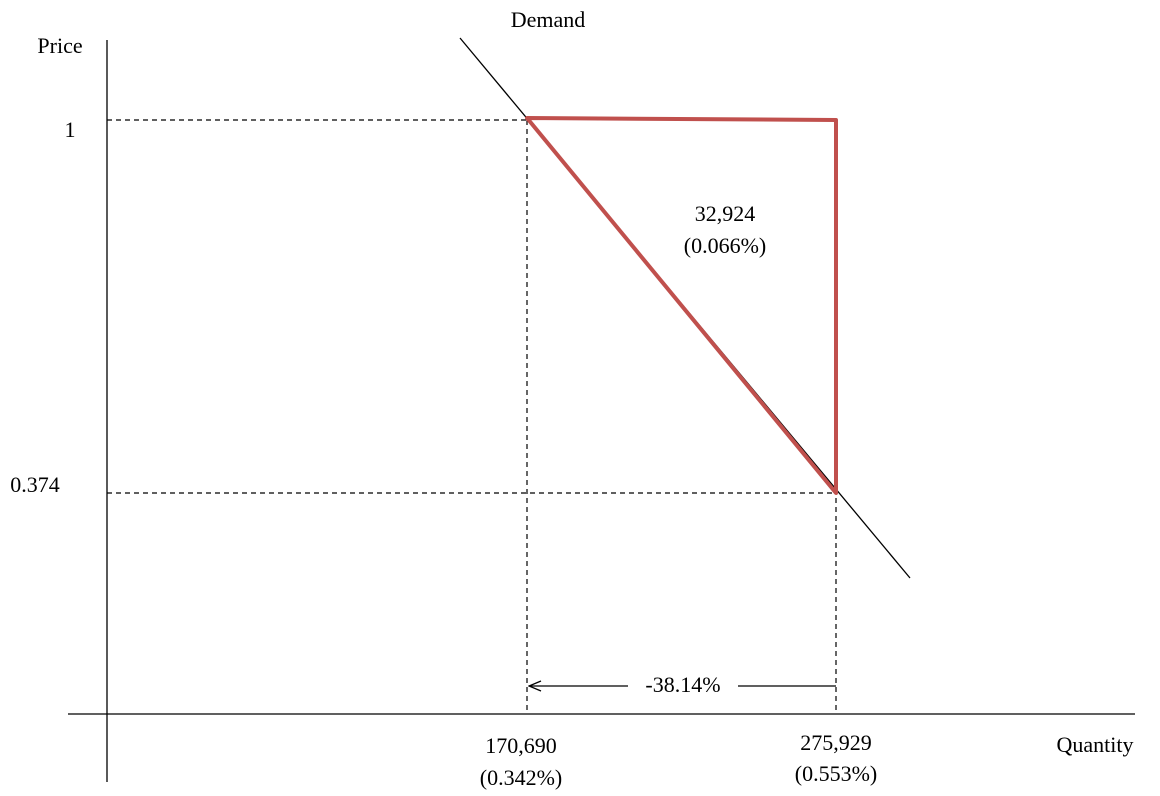  I want to click on quantity-share: (0.553%), so click(836, 773).